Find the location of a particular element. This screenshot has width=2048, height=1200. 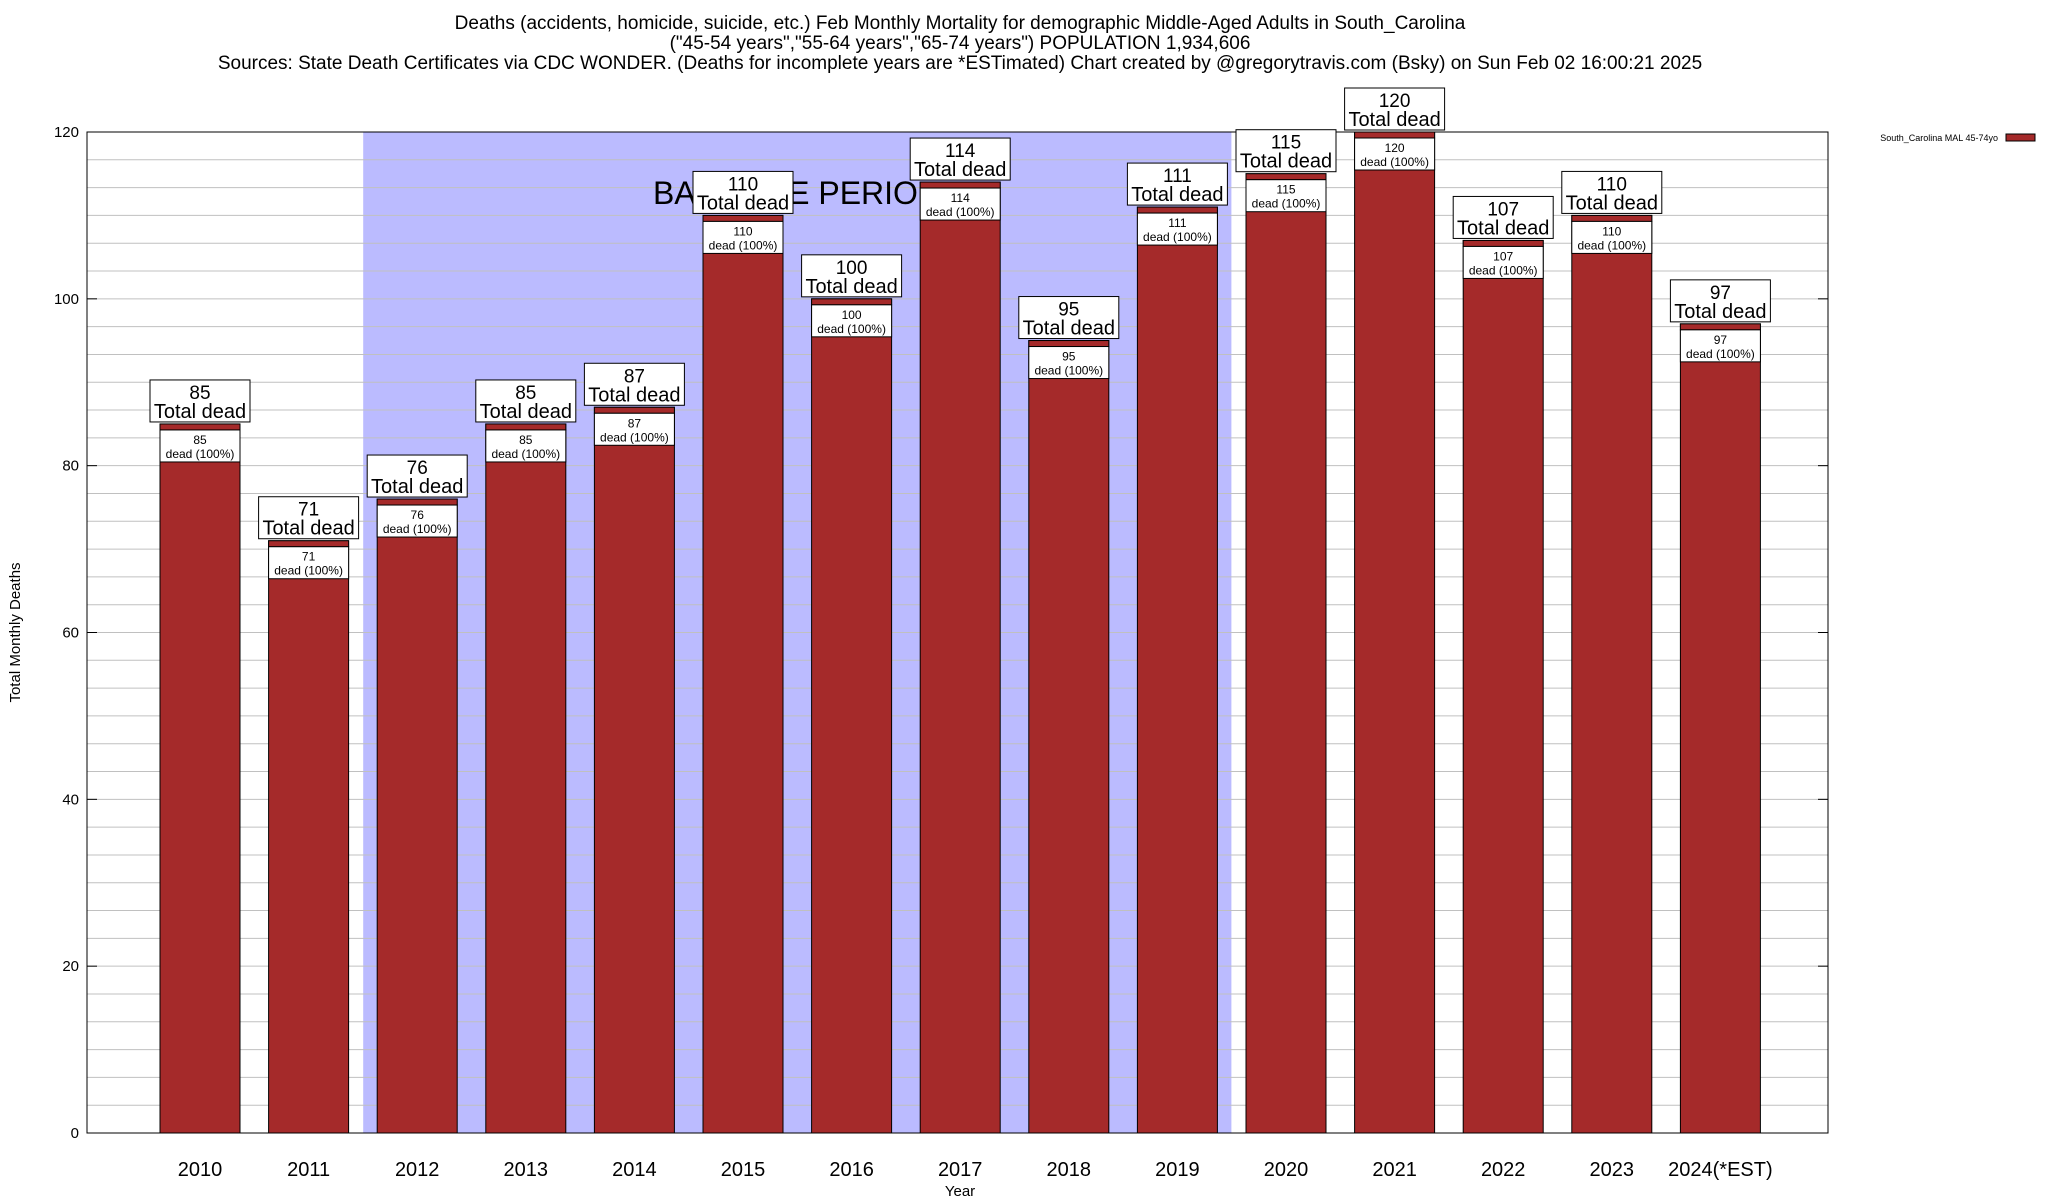

x-tick-label: 2018 is located at coordinates (1069, 1170).